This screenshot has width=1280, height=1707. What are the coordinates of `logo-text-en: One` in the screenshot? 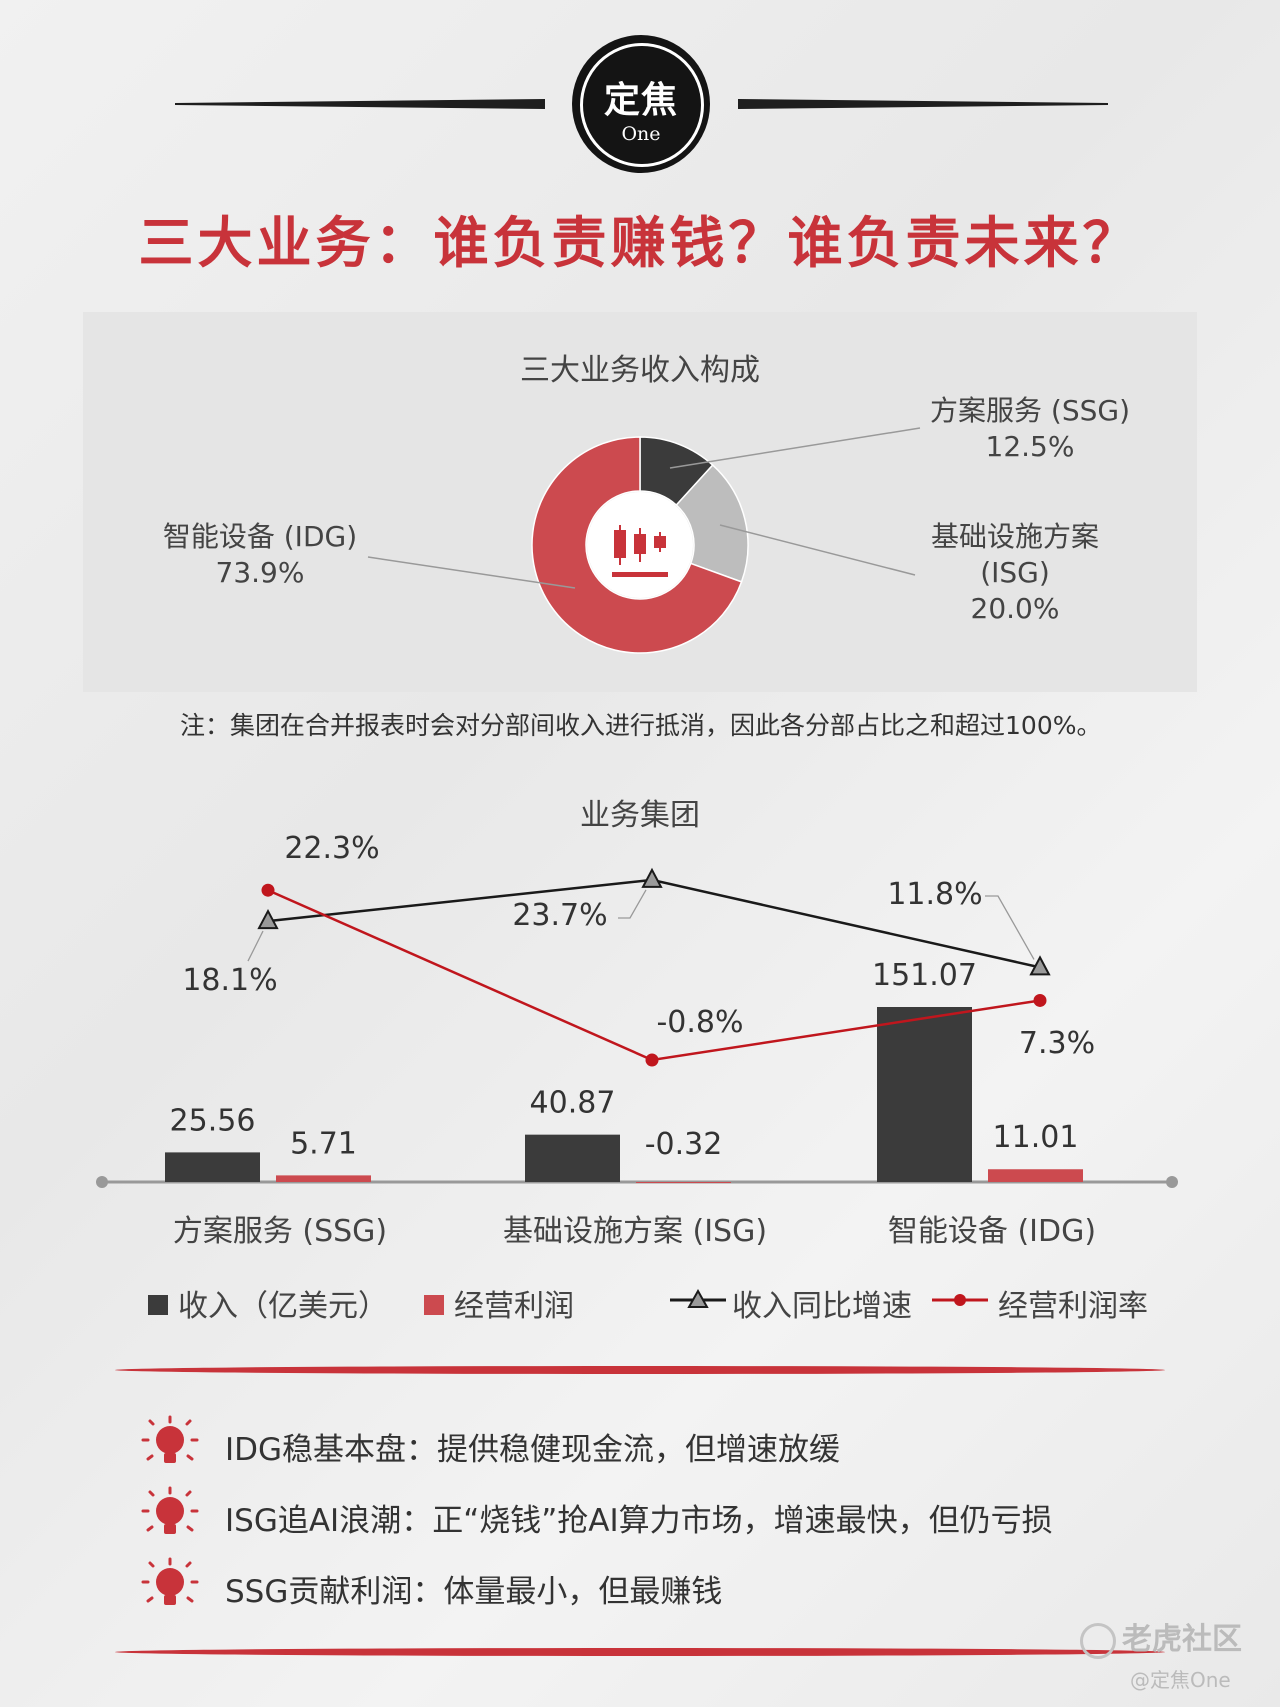 It's located at (641, 134).